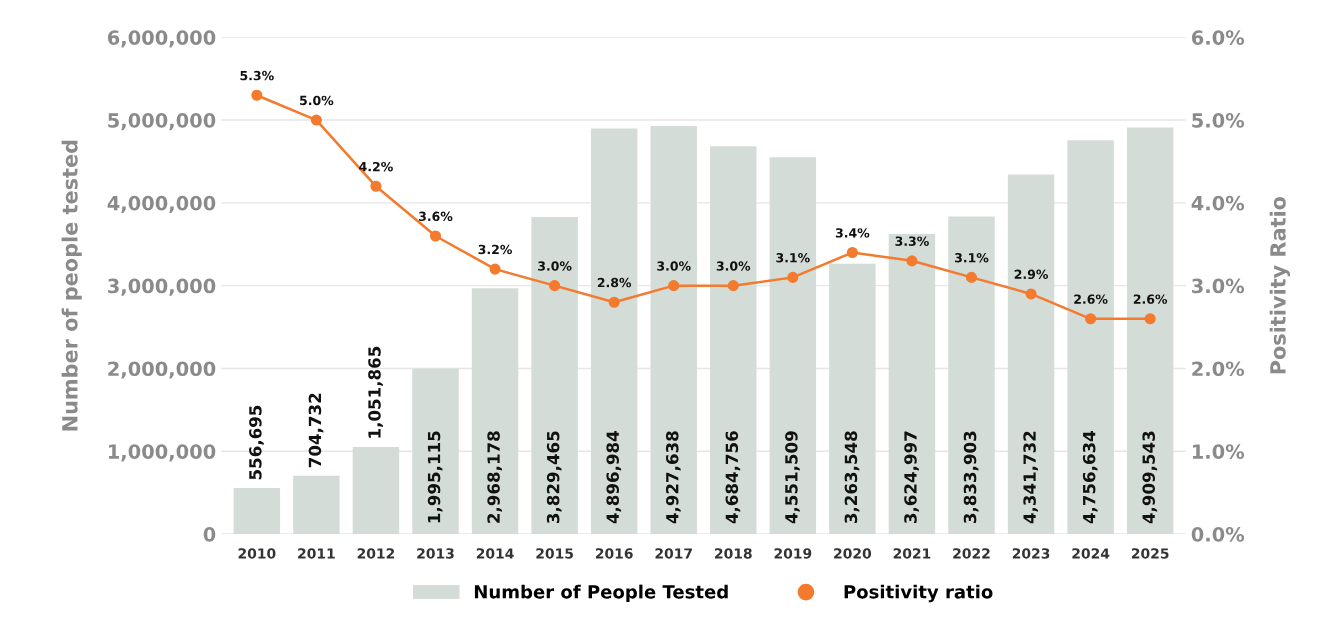  I want to click on x-tick-label: 2023, so click(1031, 553).